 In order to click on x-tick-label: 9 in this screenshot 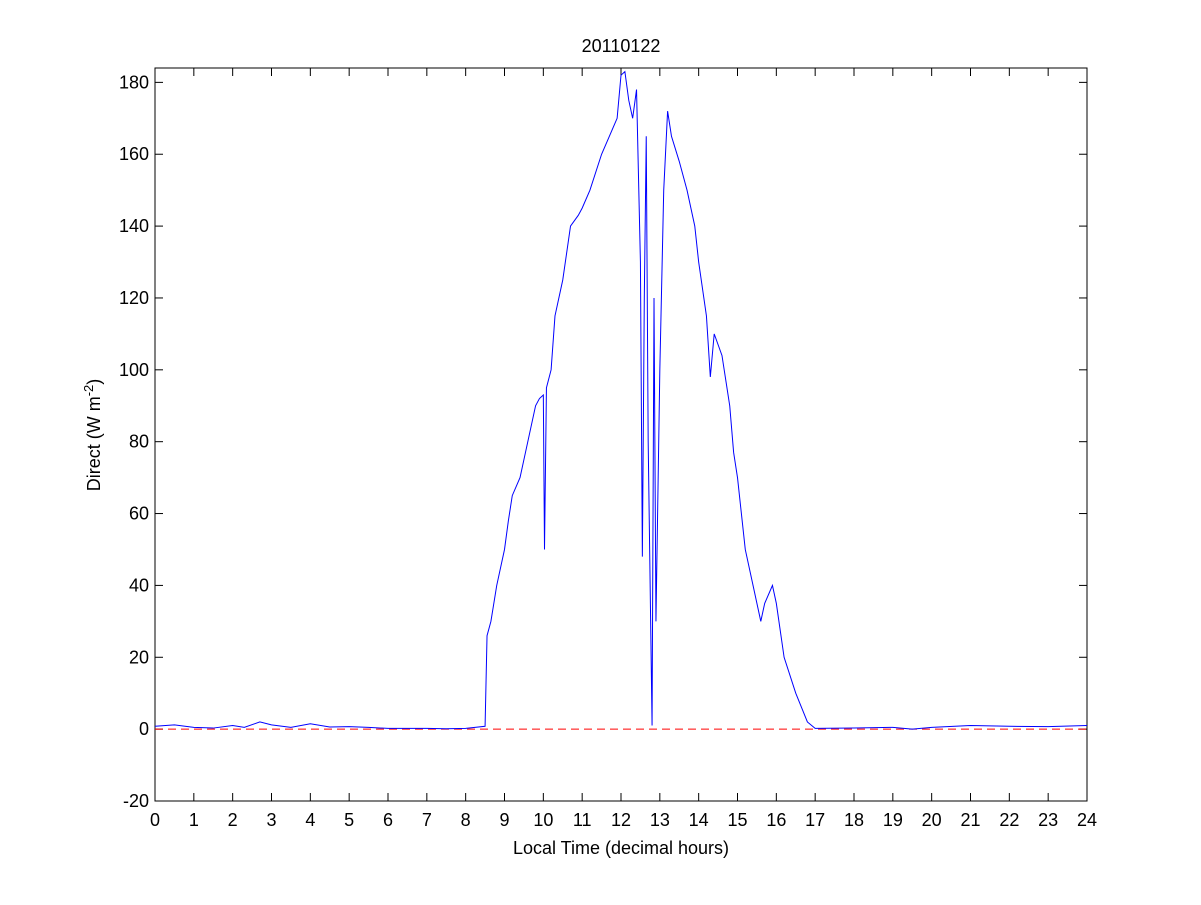, I will do `click(504, 820)`.